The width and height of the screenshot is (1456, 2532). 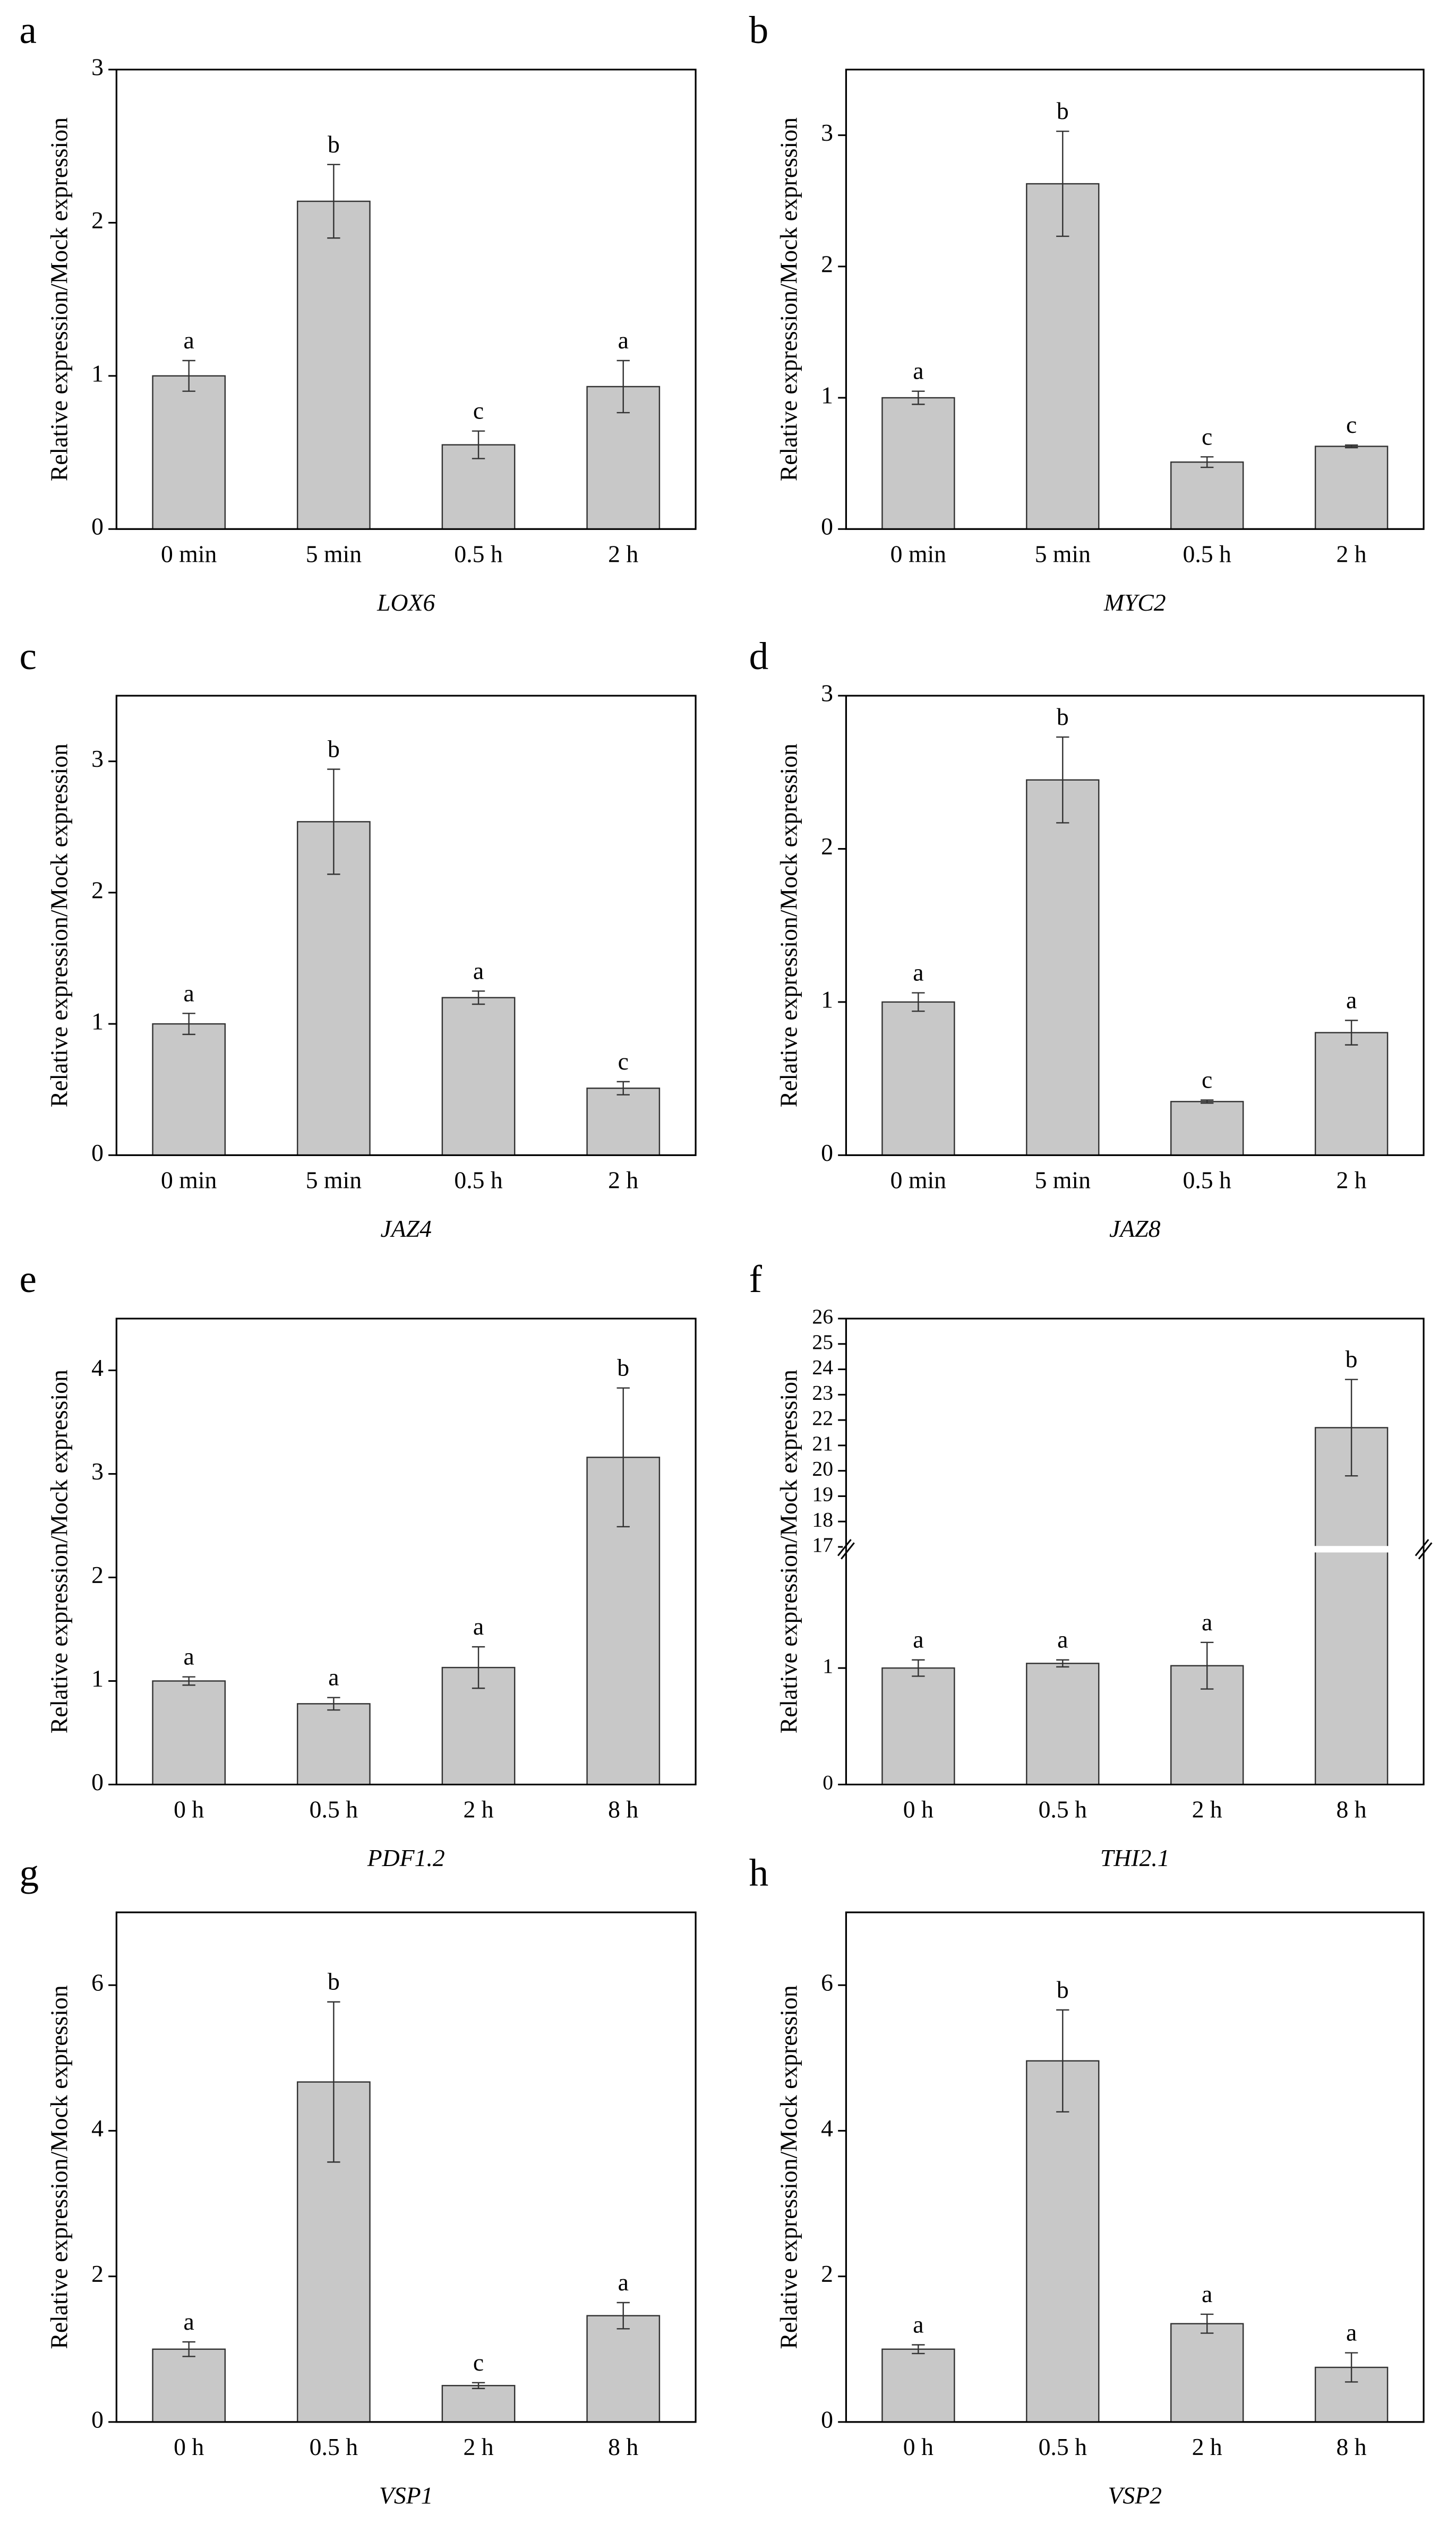 What do you see at coordinates (1352, 1809) in the screenshot?
I see `x-tick-label: 8 h` at bounding box center [1352, 1809].